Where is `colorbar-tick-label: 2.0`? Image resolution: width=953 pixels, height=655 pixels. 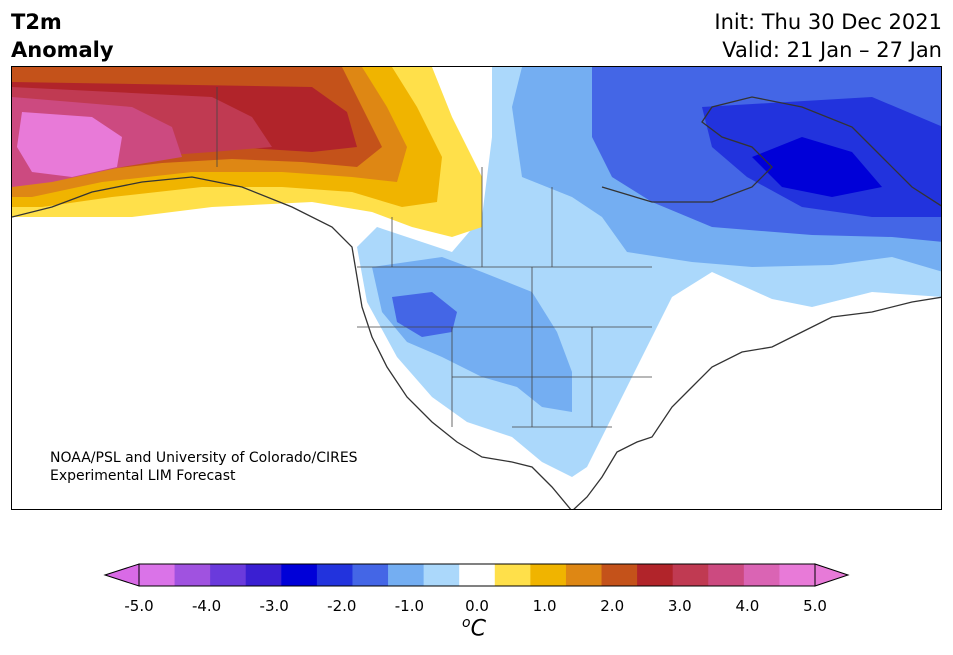
colorbar-tick-label: 2.0 is located at coordinates (612, 606).